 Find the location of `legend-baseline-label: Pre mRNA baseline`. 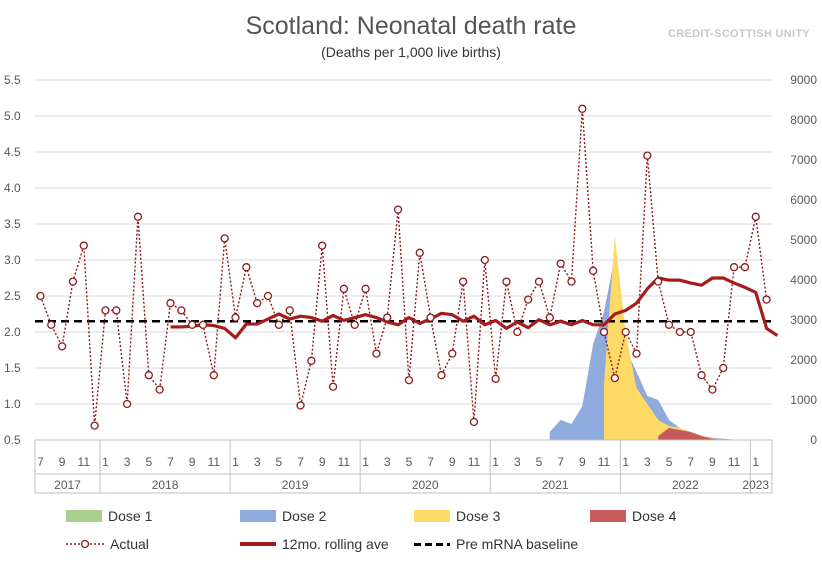

legend-baseline-label: Pre mRNA baseline is located at coordinates (517, 544).